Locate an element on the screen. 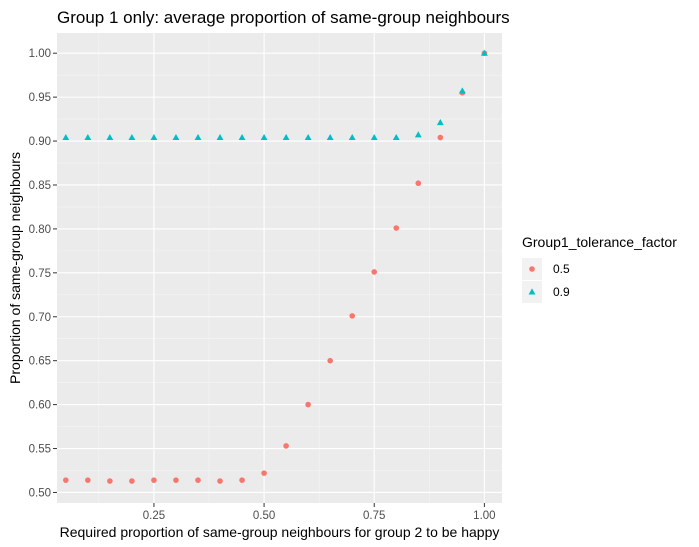  y-tick-label: 0.95 is located at coordinates (40, 98).